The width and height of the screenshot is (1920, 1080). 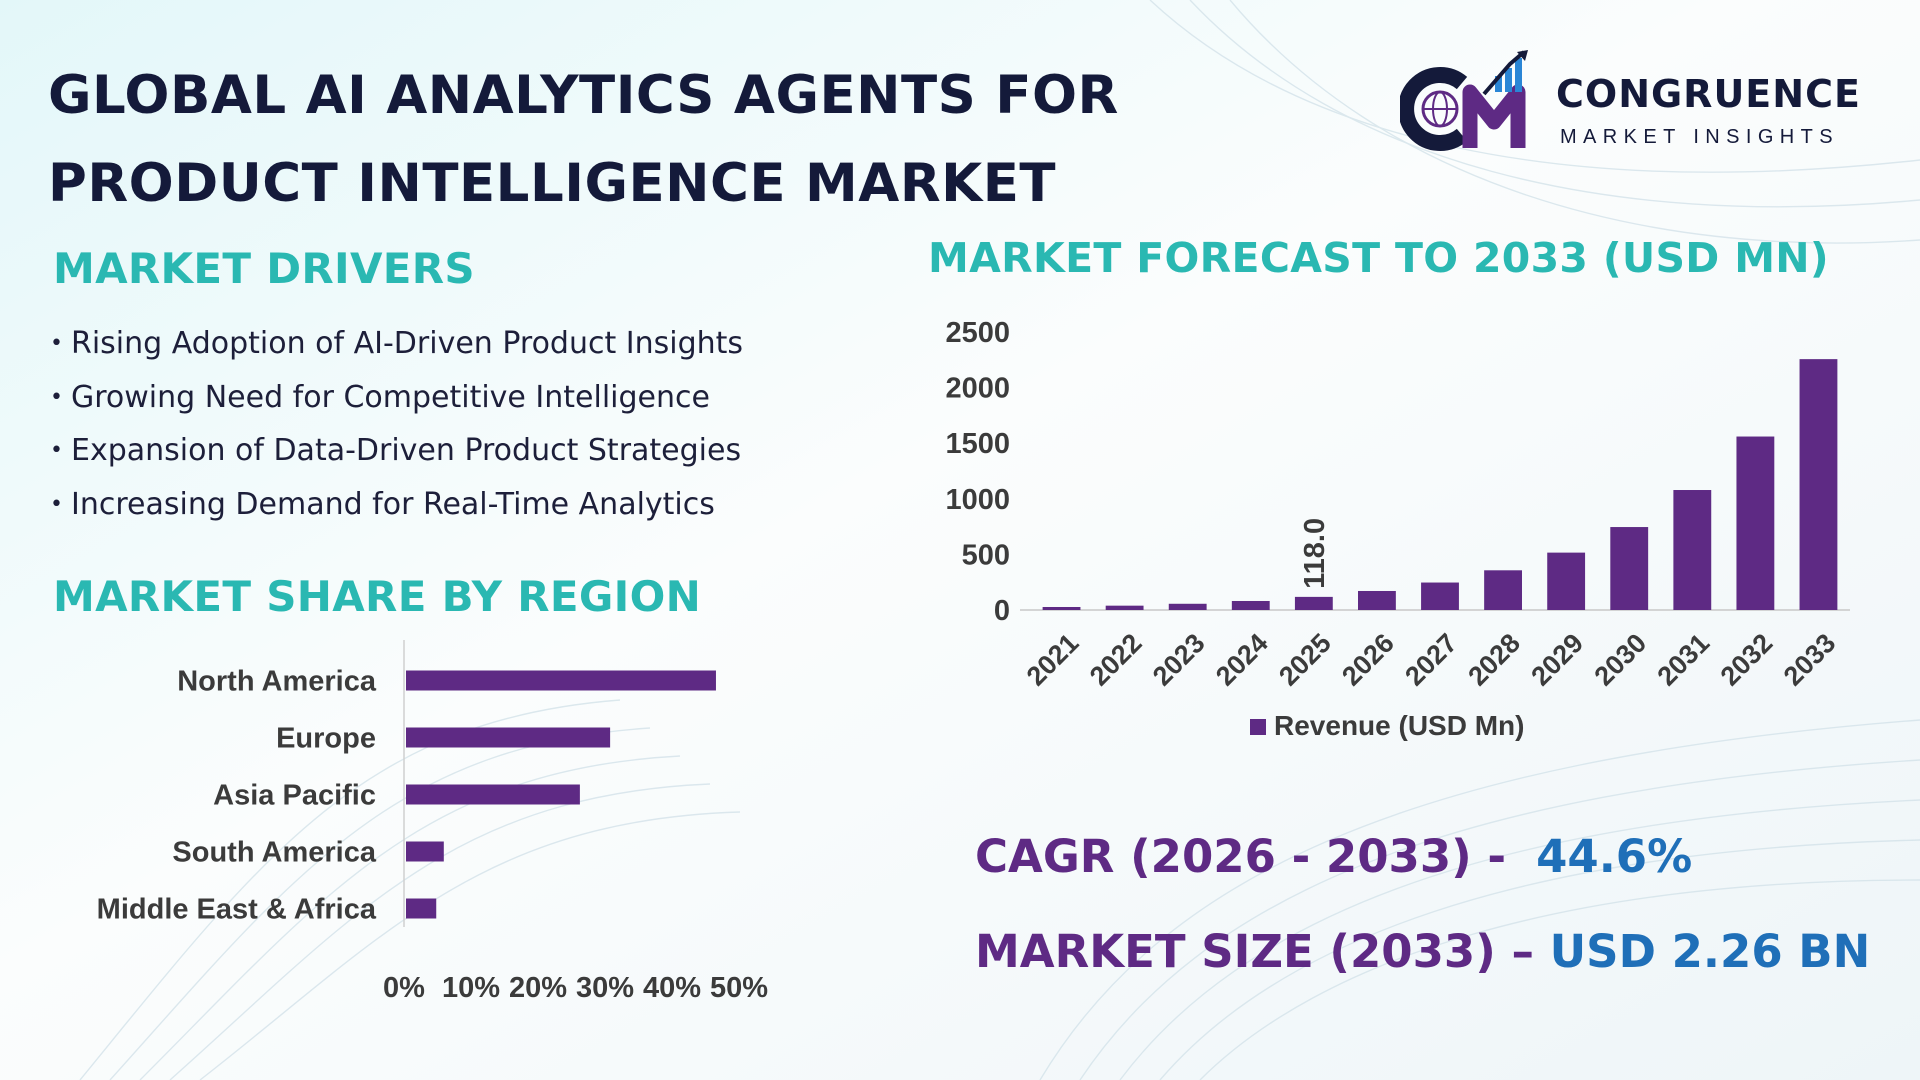 I want to click on title-line-2: PRODUCT INTELLIGENCE MARKET, so click(x=552, y=183).